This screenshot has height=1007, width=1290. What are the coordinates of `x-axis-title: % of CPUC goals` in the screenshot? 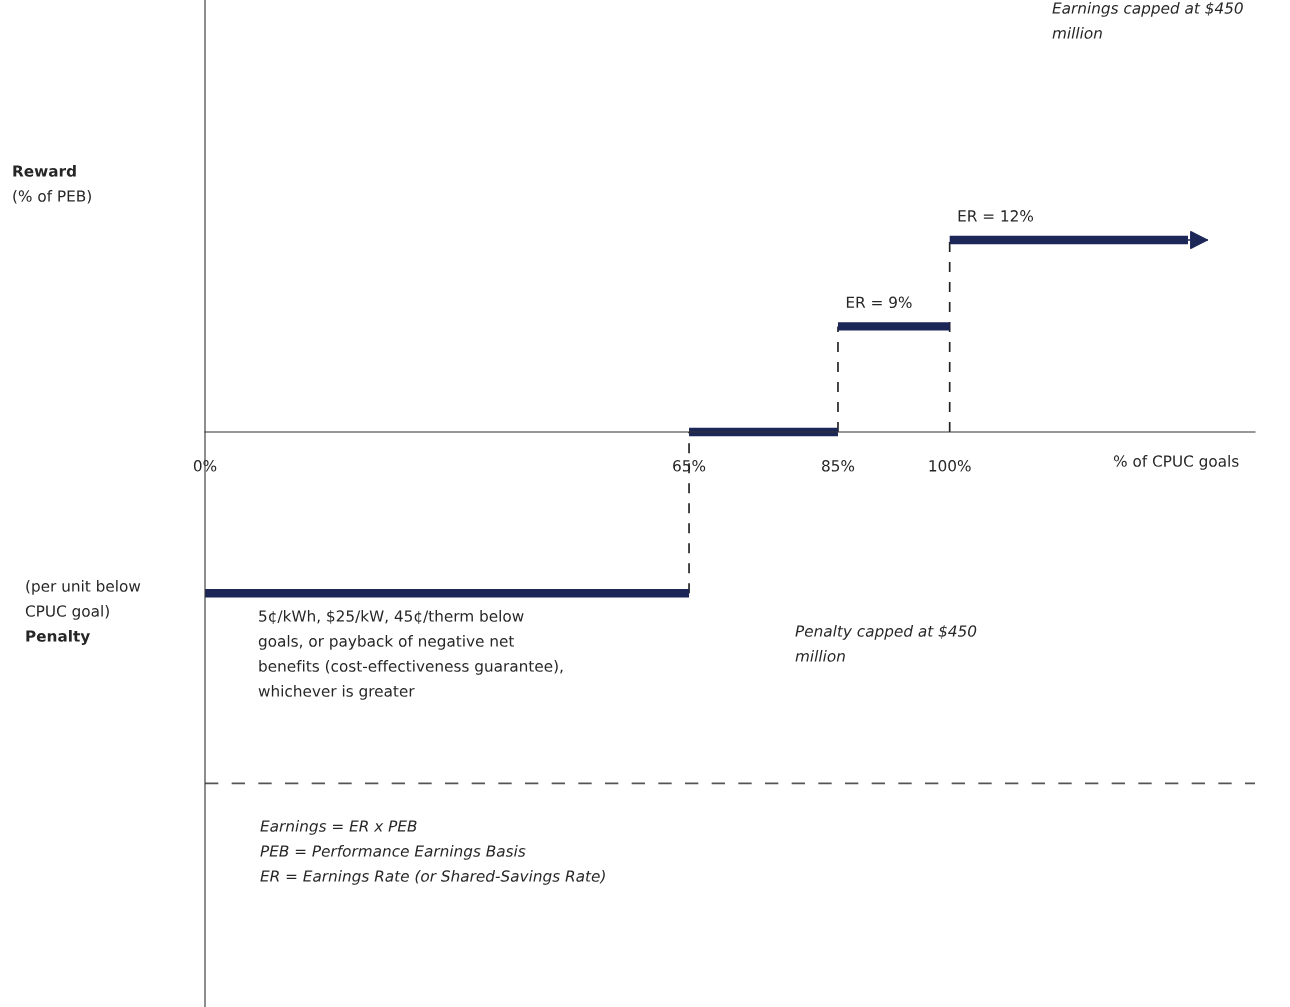 It's located at (1176, 462).